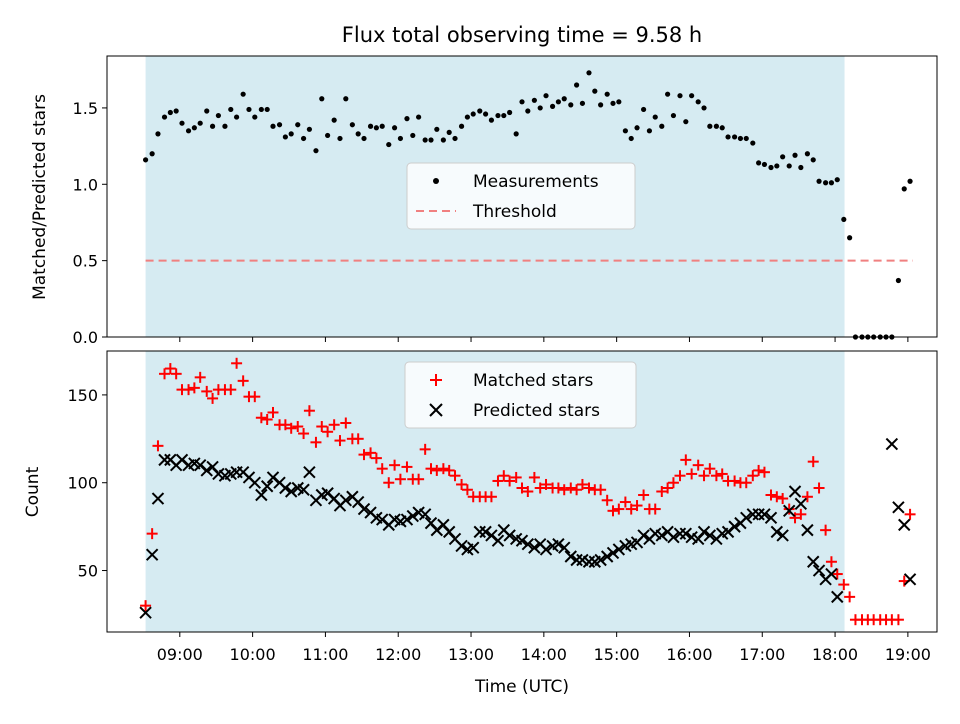 The width and height of the screenshot is (960, 724). I want to click on x-tick-label: 10:00, so click(253, 654).